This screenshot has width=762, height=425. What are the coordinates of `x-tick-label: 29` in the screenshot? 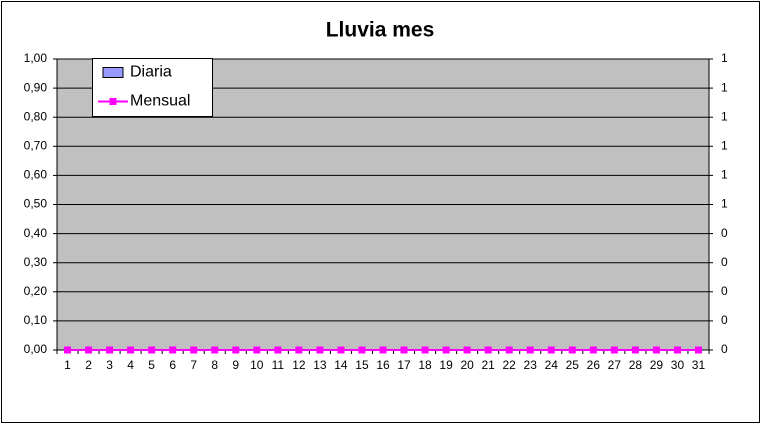 It's located at (657, 365).